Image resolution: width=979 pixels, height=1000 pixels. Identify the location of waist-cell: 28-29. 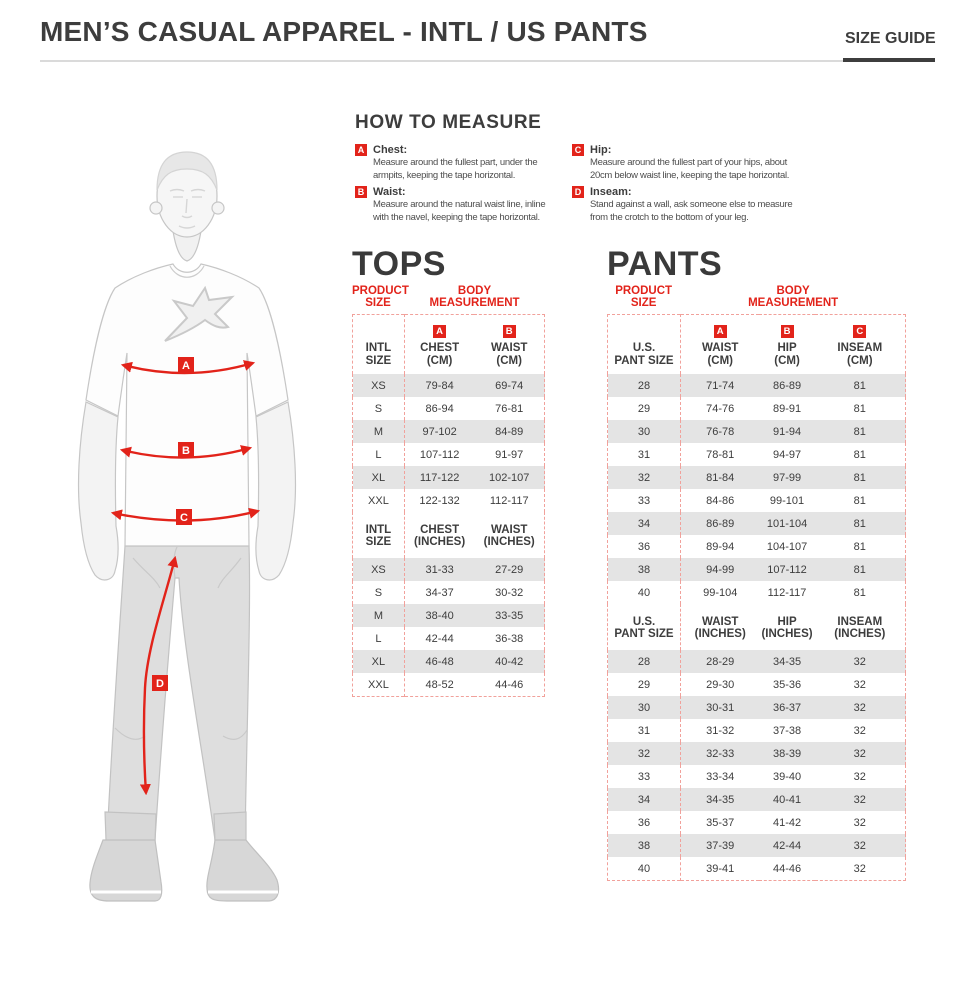
(720, 661).